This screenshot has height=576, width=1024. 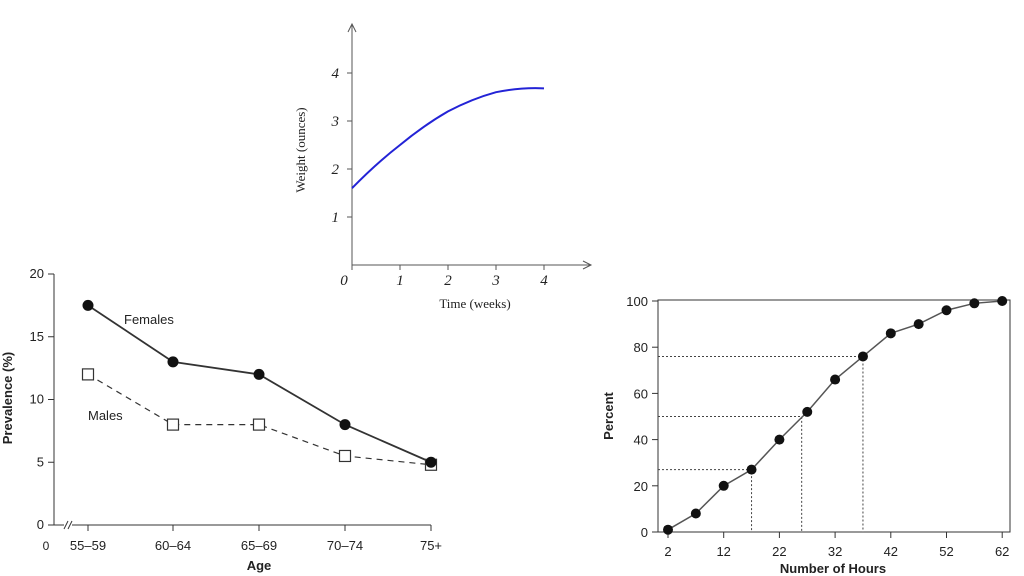 I want to click on hours-x-ticks: 2 12 22 32 42 52 62, so click(x=836, y=545).